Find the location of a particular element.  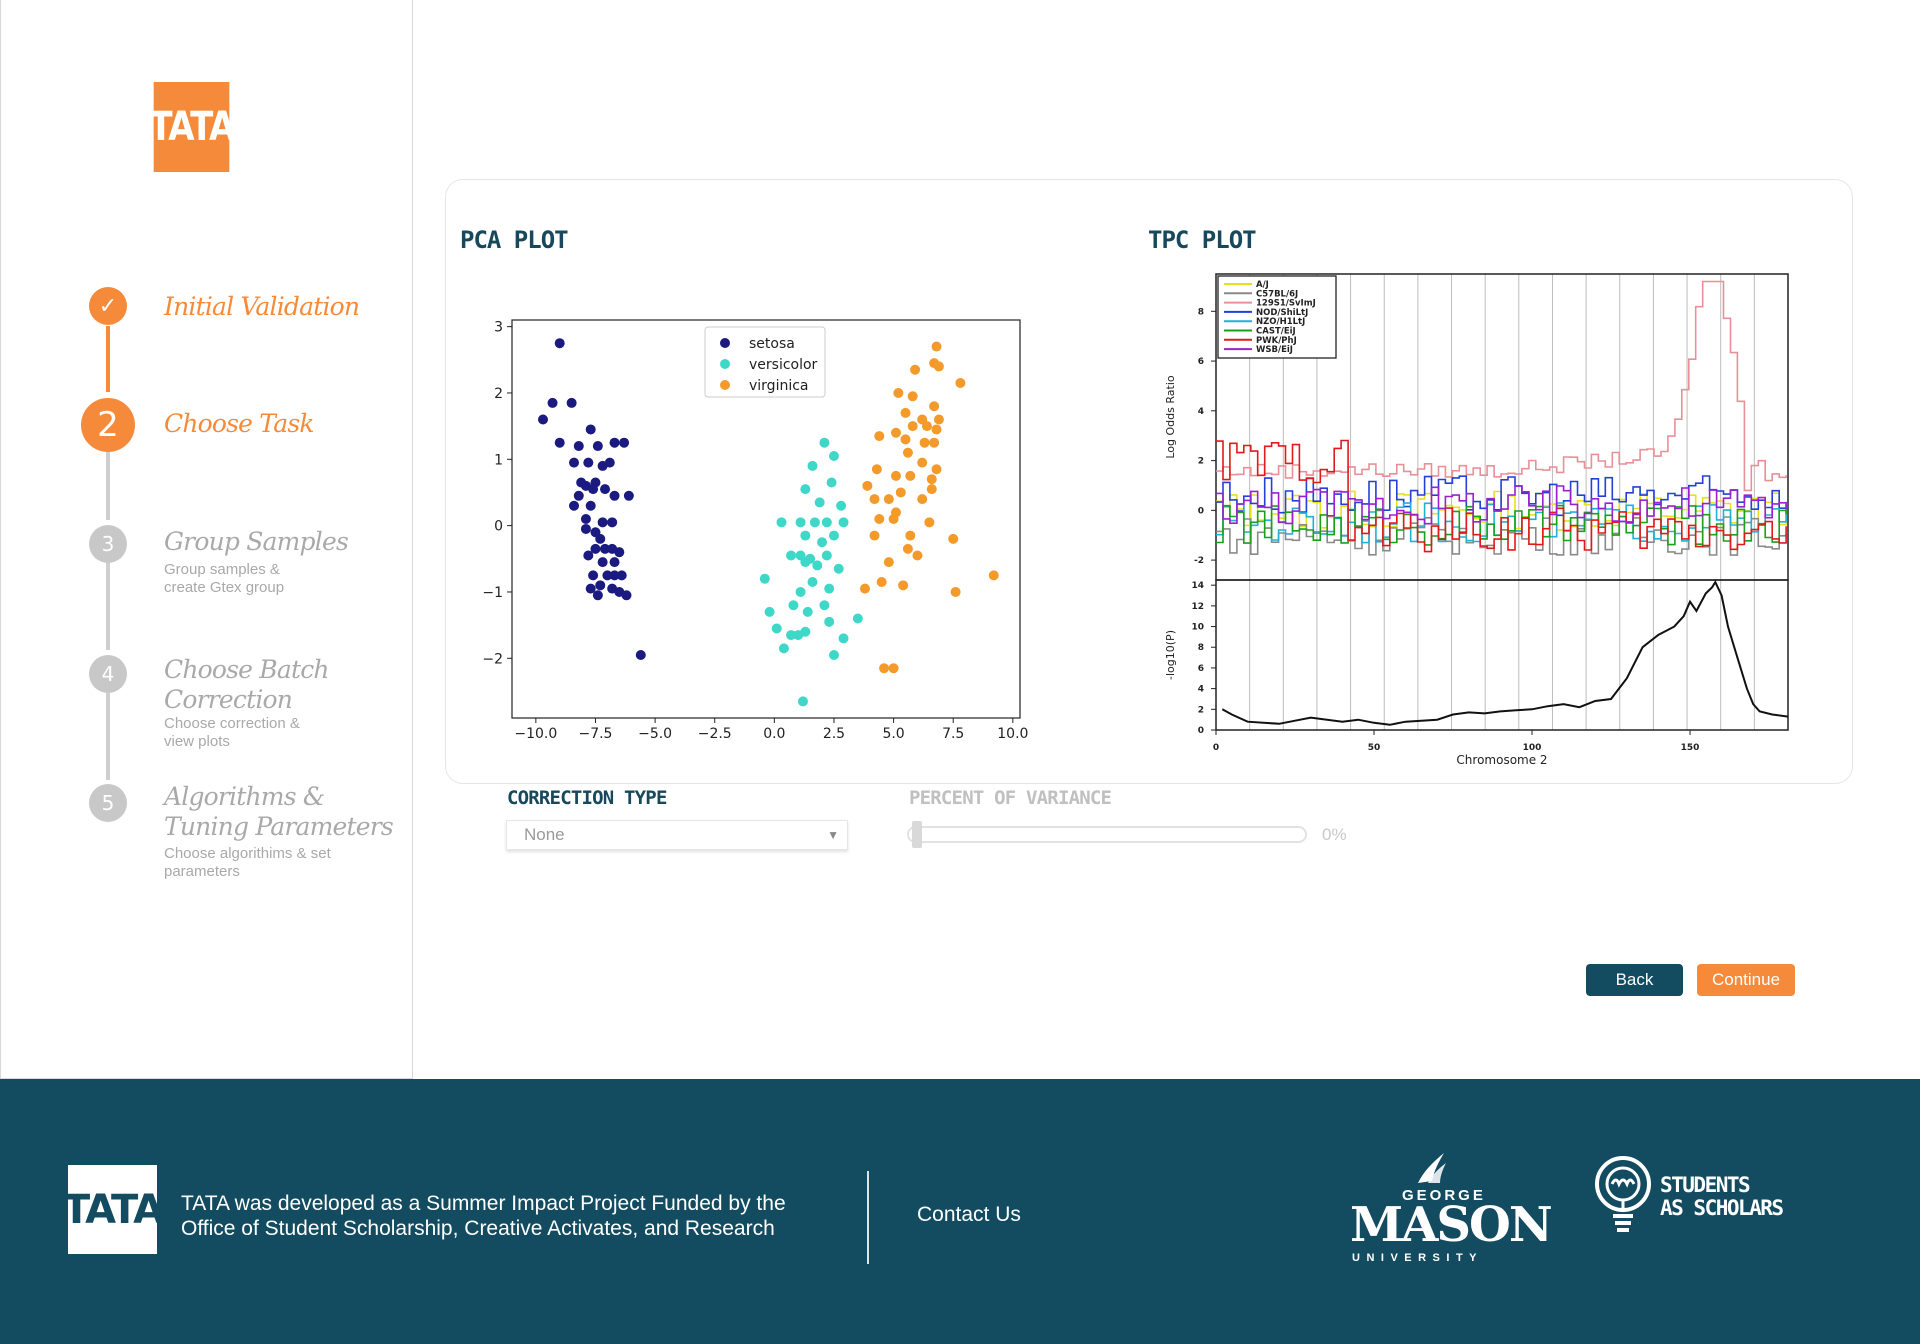

step-2-title: Choose Task is located at coordinates (239, 423).